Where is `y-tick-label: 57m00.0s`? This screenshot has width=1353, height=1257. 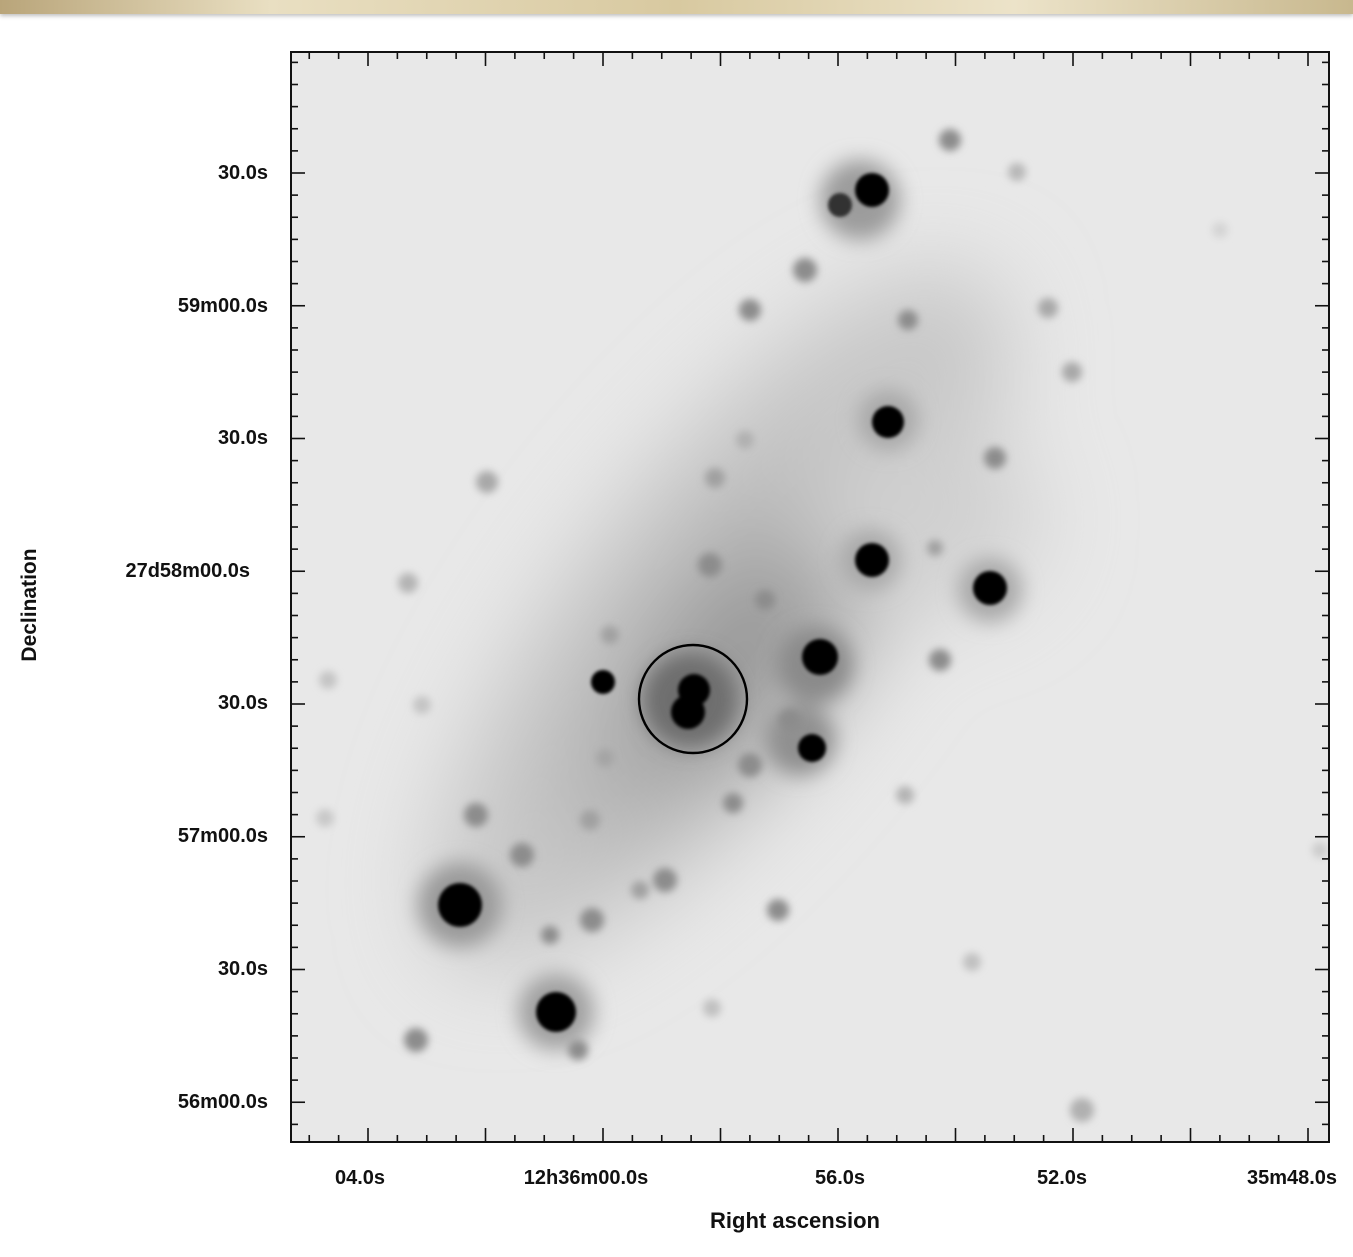 y-tick-label: 57m00.0s is located at coordinates (222, 836).